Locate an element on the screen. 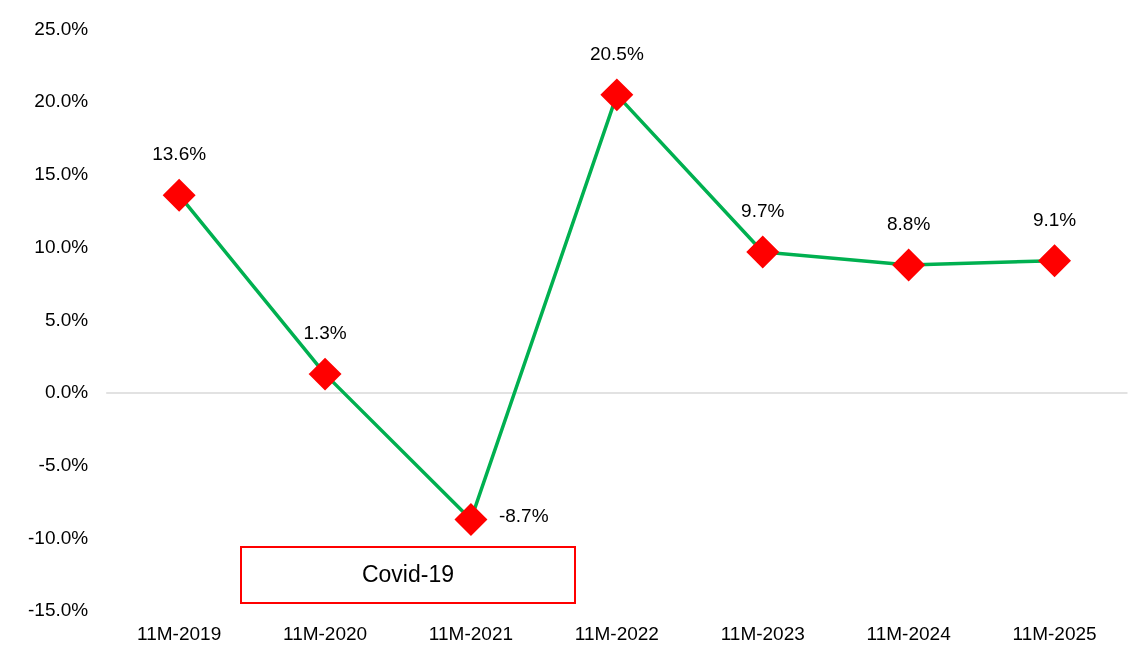 Image resolution: width=1145 pixels, height=658 pixels. data-label: -8.7% is located at coordinates (523, 515).